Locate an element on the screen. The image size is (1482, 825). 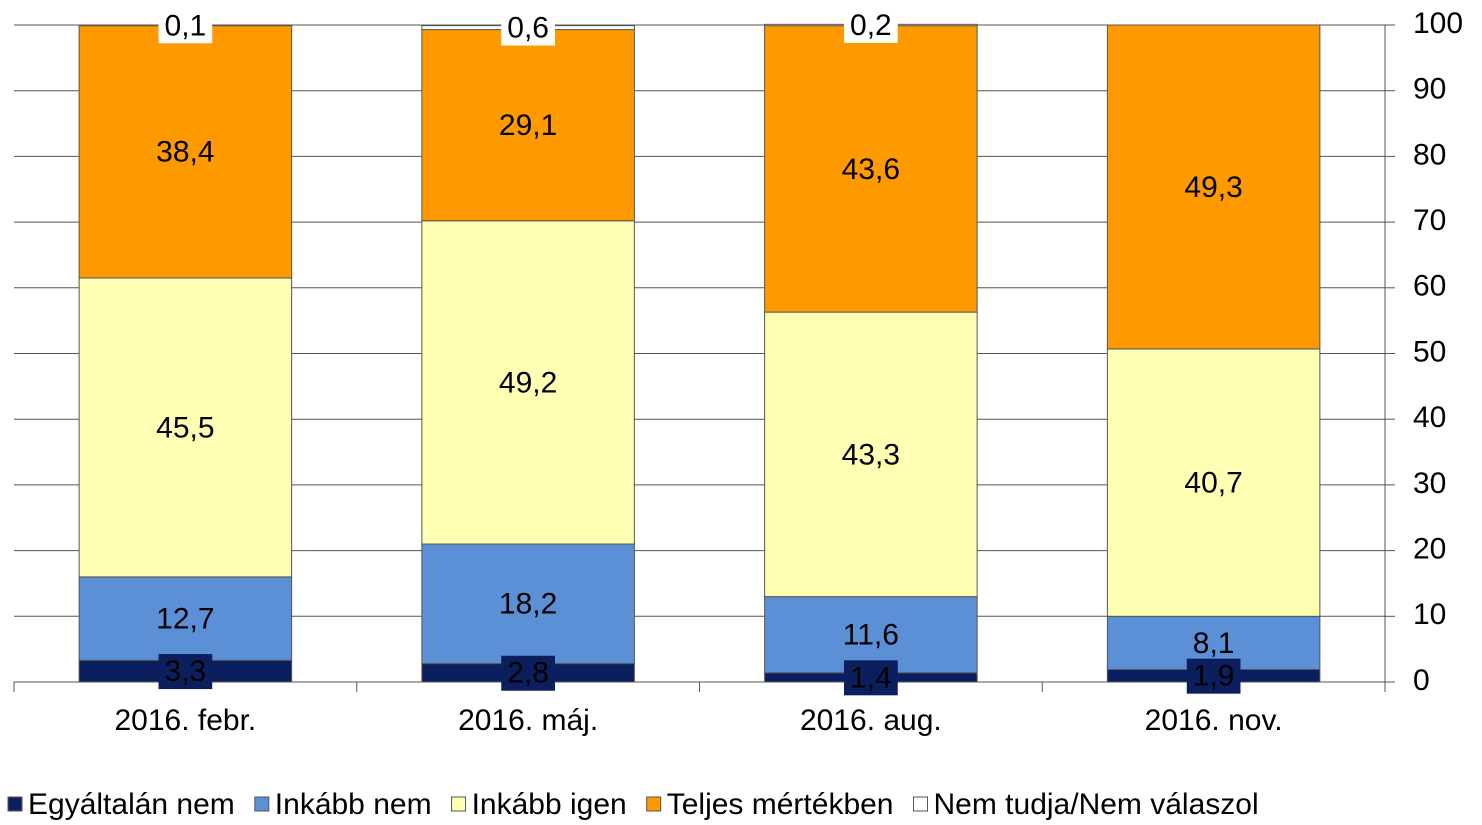
data-label: 40,7 is located at coordinates (1213, 483).